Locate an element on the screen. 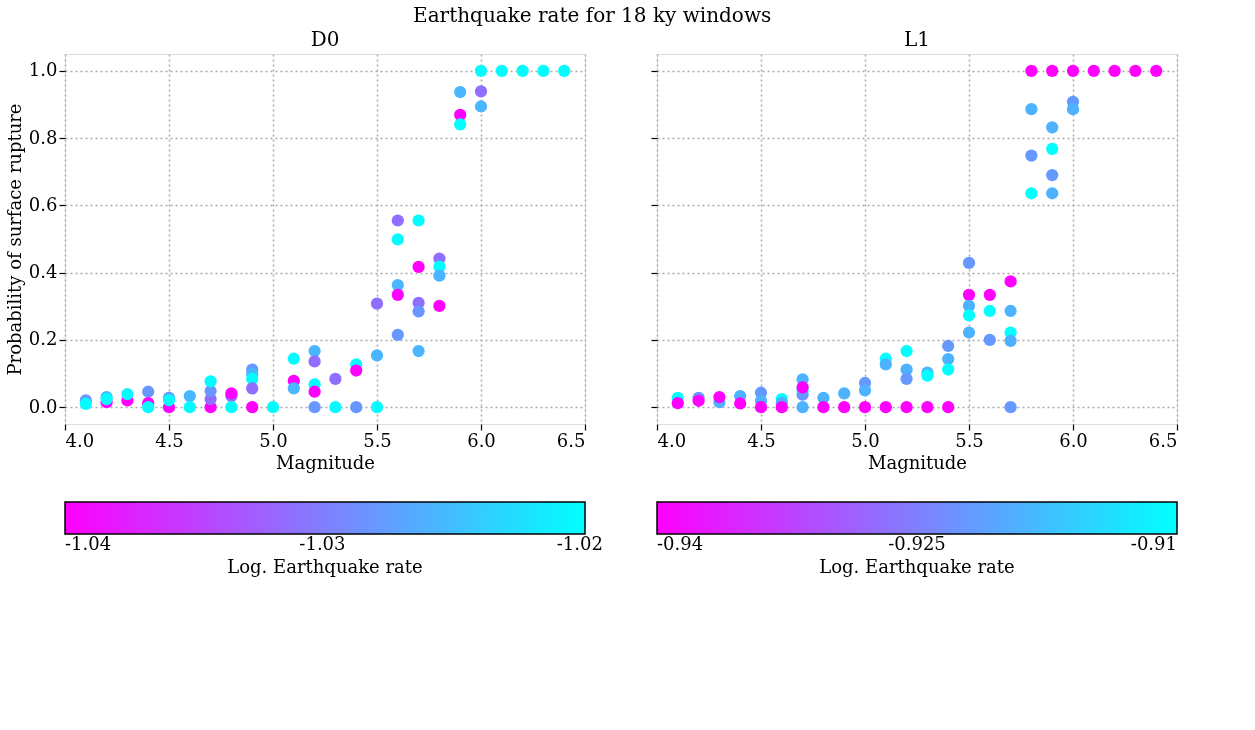  color-bar-label: -1.04 is located at coordinates (88, 543).